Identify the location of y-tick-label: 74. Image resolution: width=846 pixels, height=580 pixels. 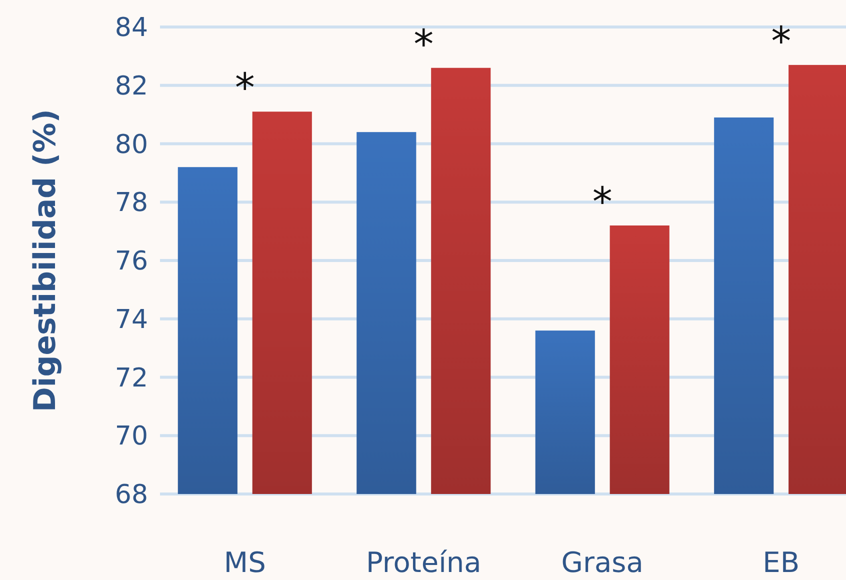
(131, 319).